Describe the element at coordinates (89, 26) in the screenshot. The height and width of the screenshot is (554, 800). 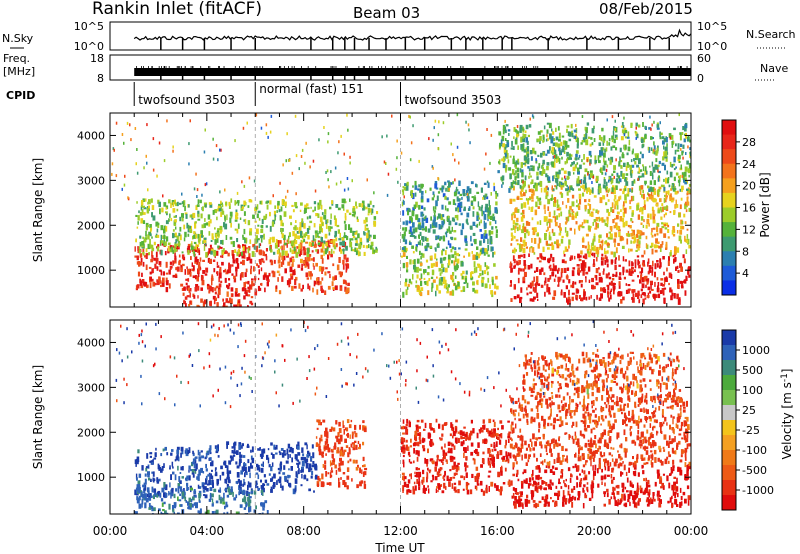
I see `noise-left-tick-top: 10^5` at that location.